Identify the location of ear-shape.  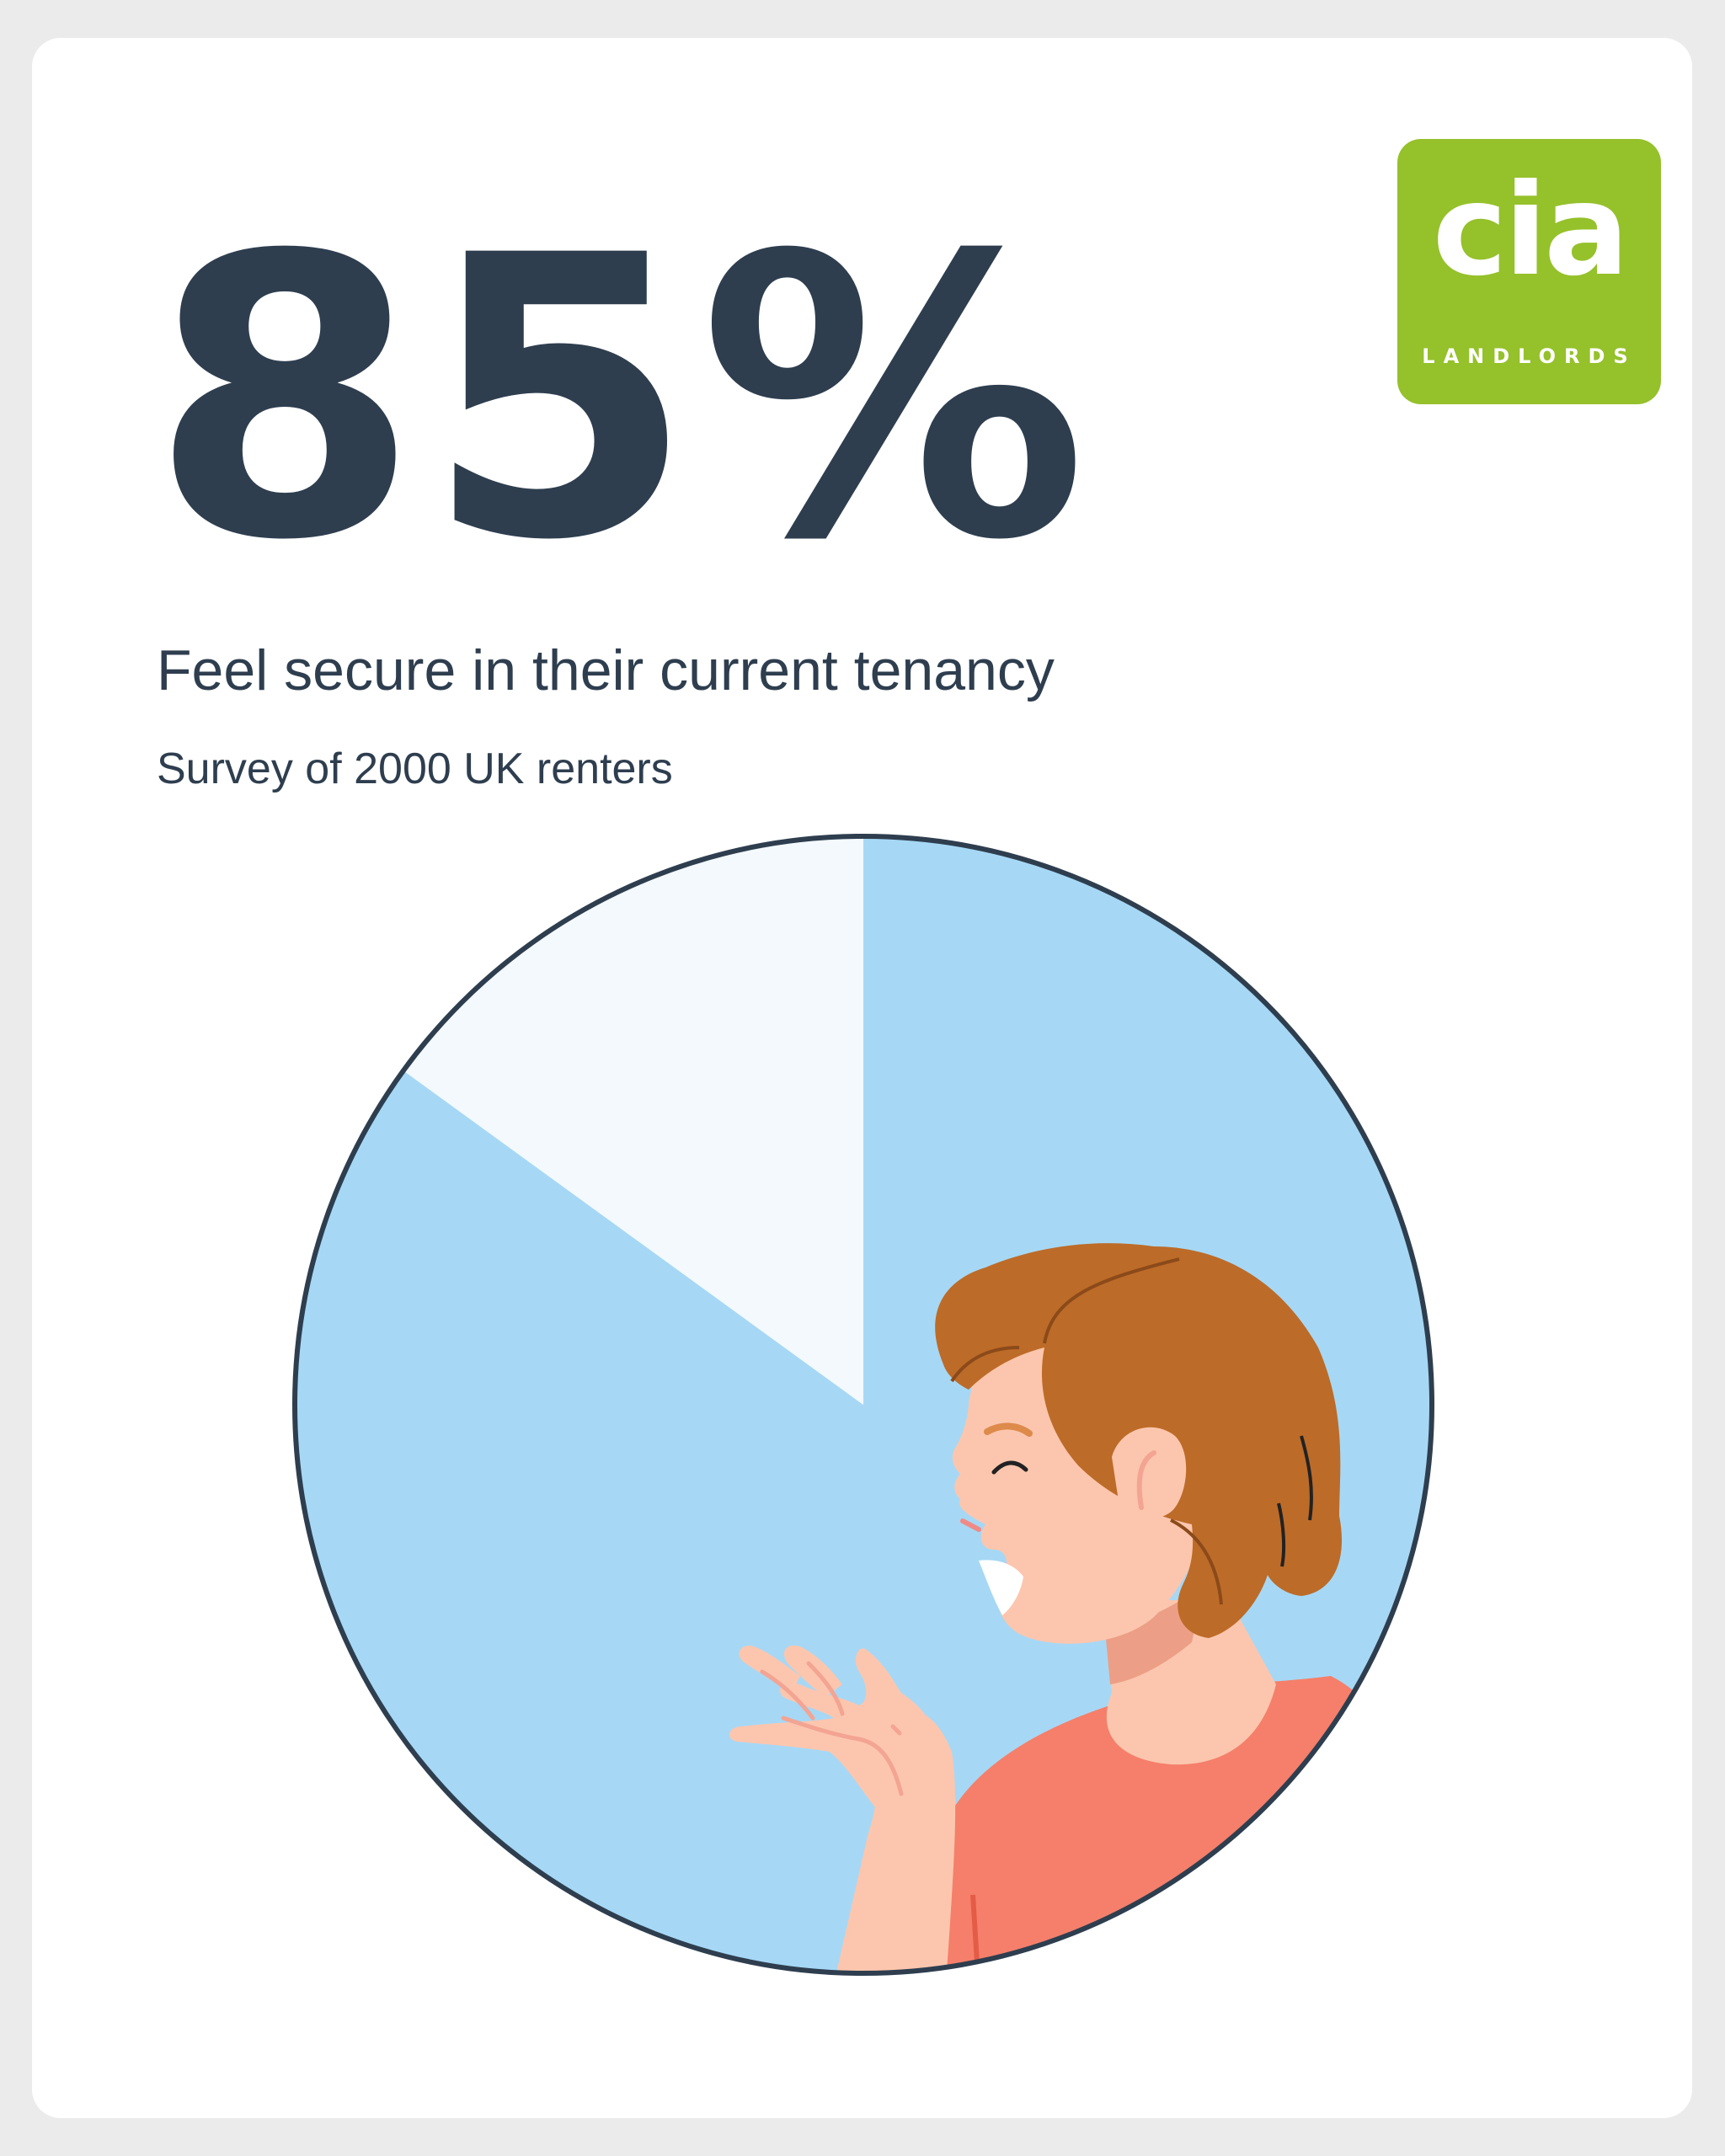
(1149, 1473).